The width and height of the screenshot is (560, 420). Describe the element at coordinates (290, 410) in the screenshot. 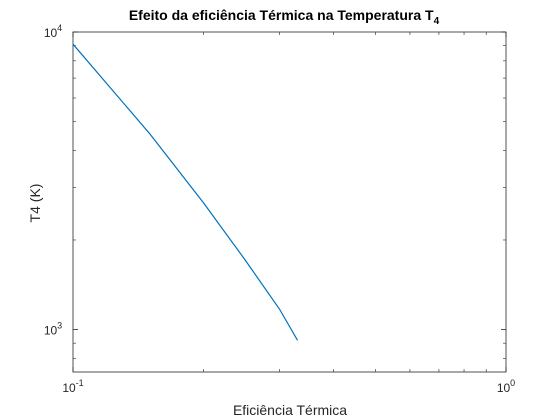

I see `x-axis-label: Eficiência Térmica` at that location.